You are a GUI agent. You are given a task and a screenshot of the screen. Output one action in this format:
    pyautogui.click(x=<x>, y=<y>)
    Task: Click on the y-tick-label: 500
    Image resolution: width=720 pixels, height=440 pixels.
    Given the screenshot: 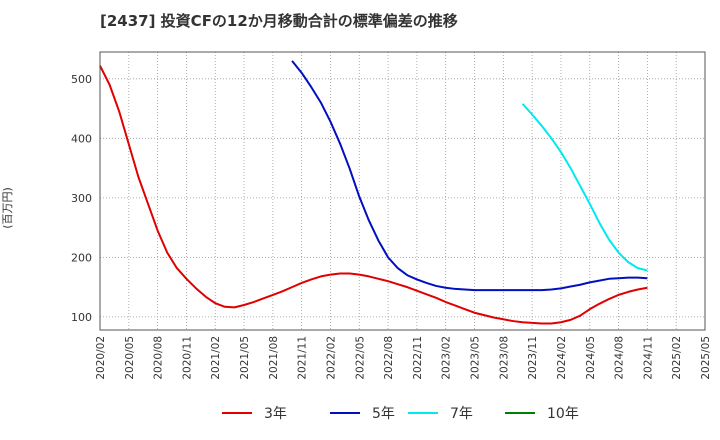 What is the action you would take?
    pyautogui.click(x=81, y=79)
    